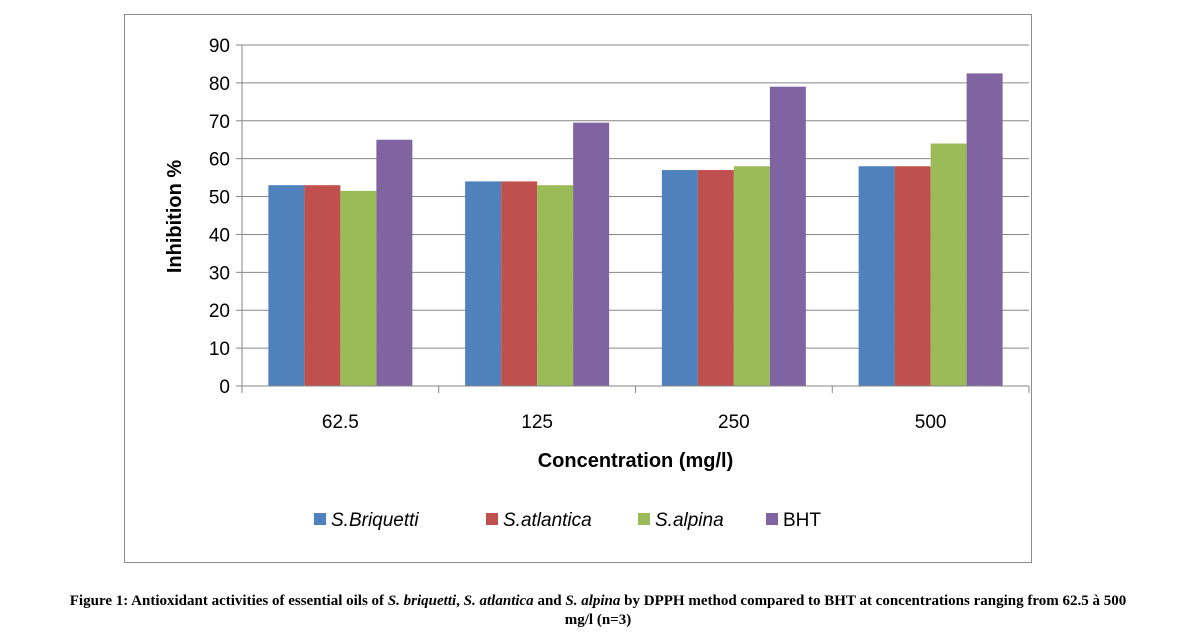 The image size is (1196, 638). Describe the element at coordinates (802, 520) in the screenshot. I see `legend-label-3: BHT` at that location.